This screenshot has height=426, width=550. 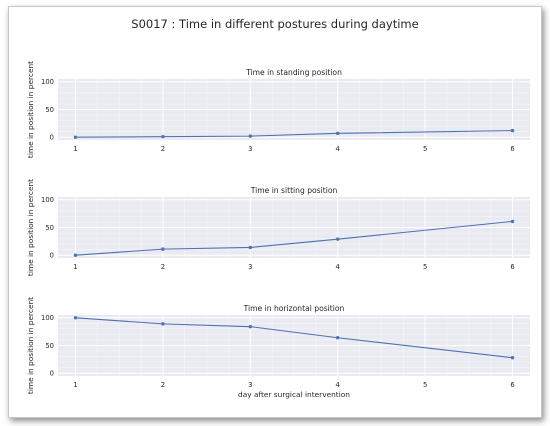 I want to click on panel-title: Time in horizontal position, so click(x=294, y=308).